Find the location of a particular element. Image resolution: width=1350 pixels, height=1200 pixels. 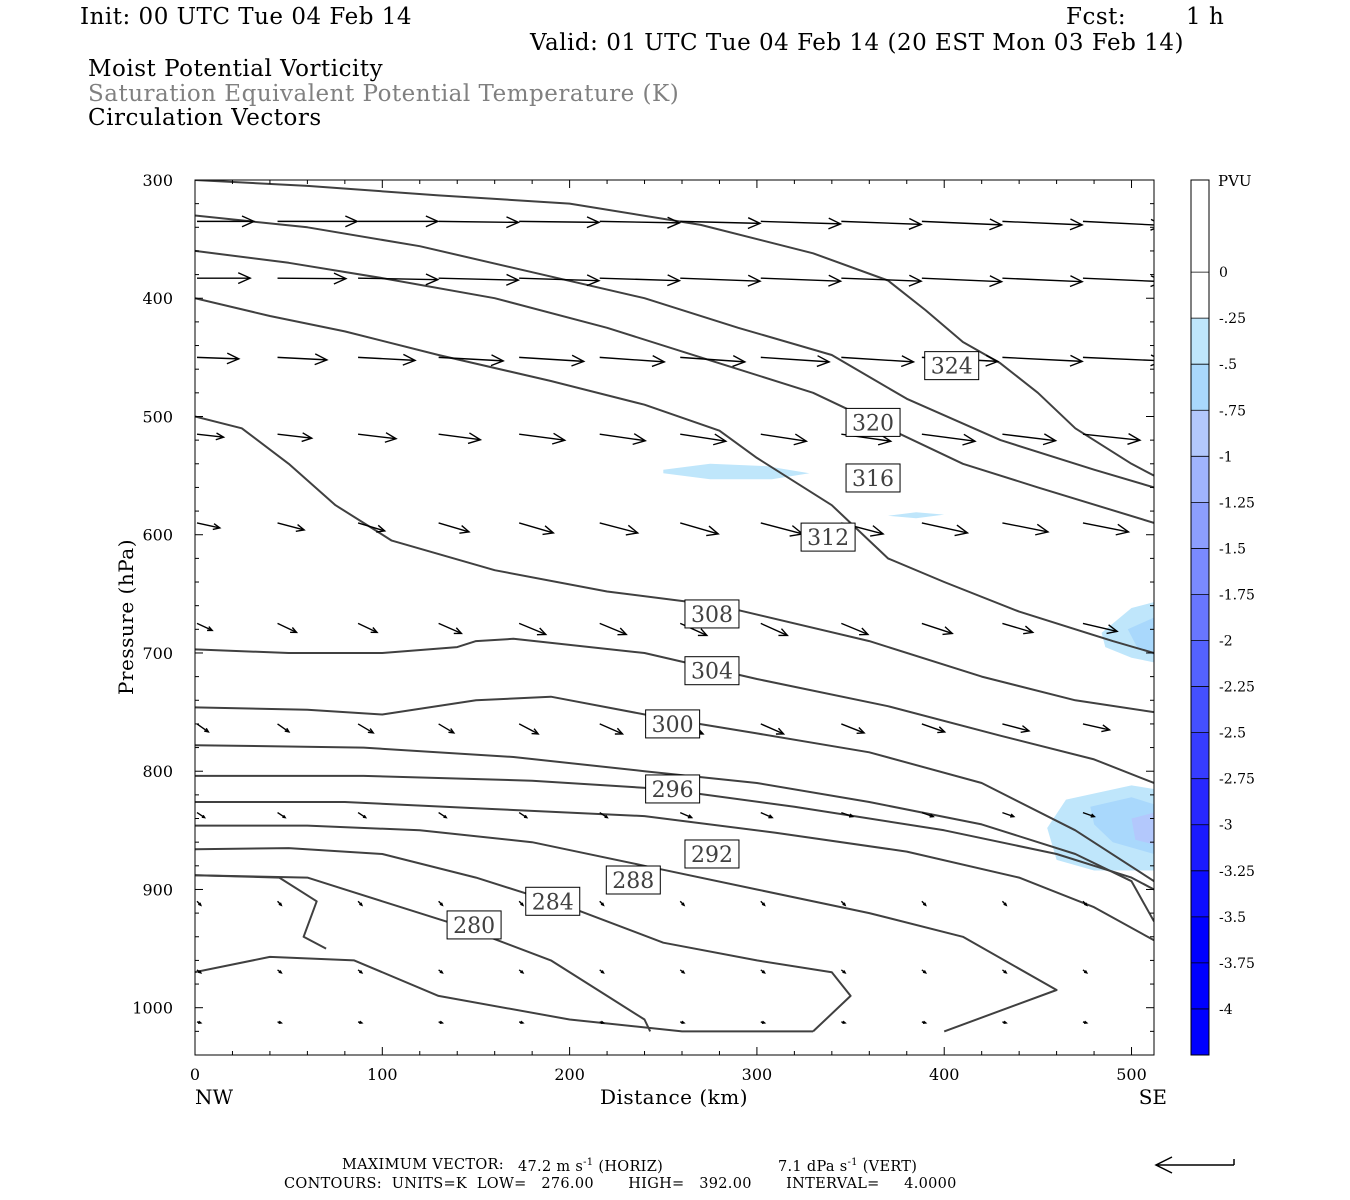

x-tick-label: 100 is located at coordinates (382, 1074).